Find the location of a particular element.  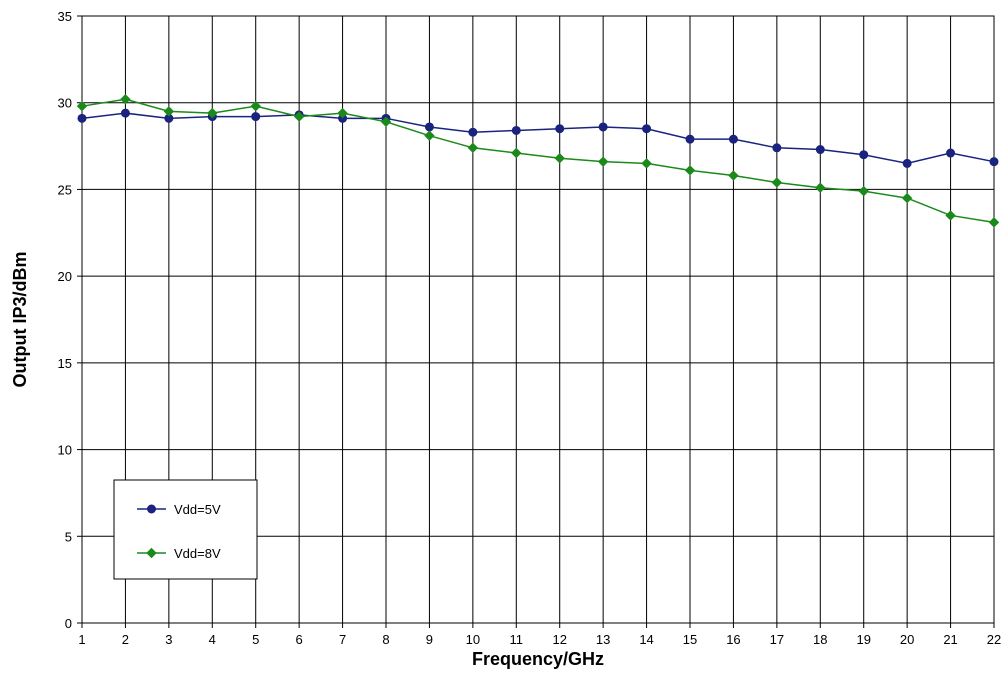

series-line is located at coordinates (538, 138).